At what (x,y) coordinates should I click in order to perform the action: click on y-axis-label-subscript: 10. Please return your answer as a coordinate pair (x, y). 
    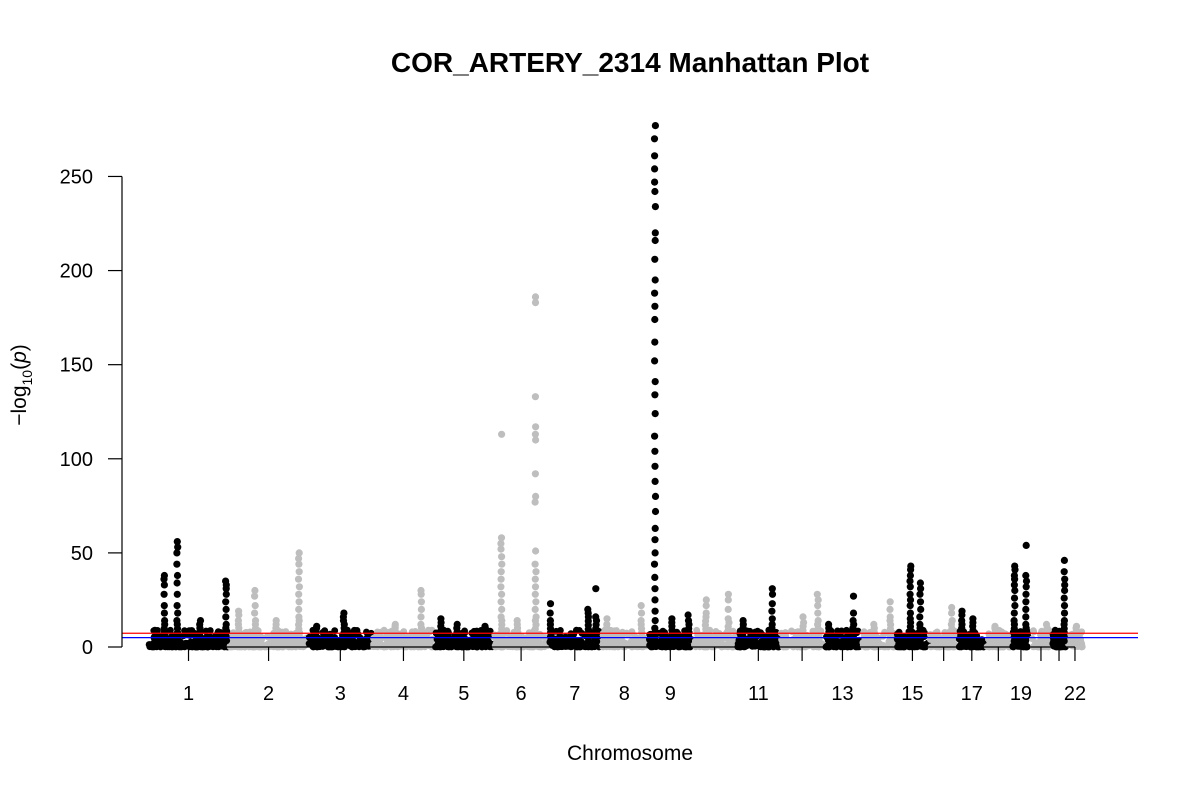
    Looking at the image, I should click on (27, 378).